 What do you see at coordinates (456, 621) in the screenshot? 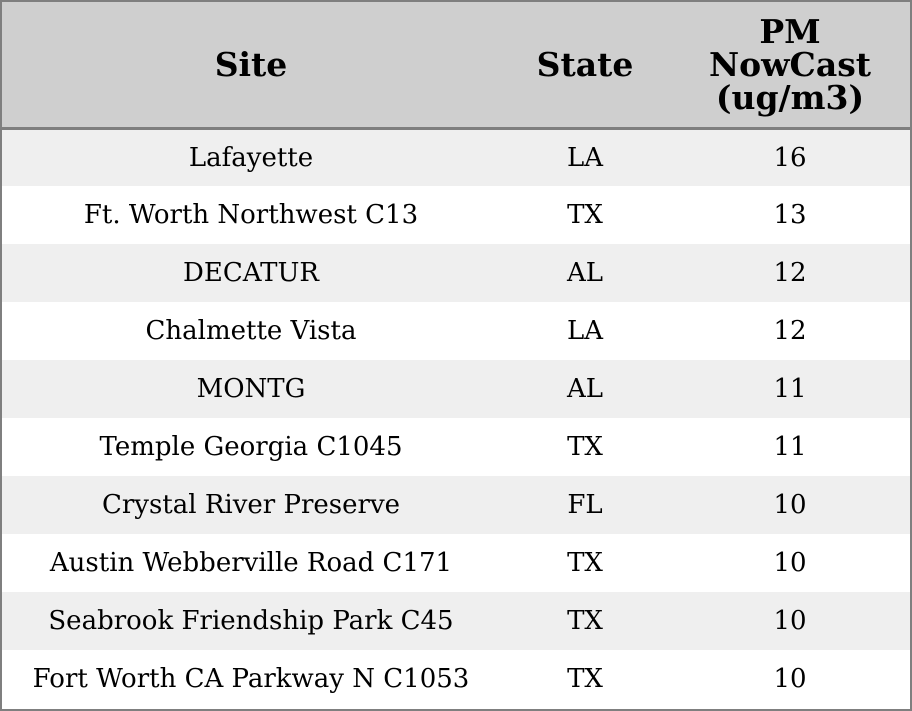
I see `table-row: Seabrook Friendship Park C45 TX 10` at bounding box center [456, 621].